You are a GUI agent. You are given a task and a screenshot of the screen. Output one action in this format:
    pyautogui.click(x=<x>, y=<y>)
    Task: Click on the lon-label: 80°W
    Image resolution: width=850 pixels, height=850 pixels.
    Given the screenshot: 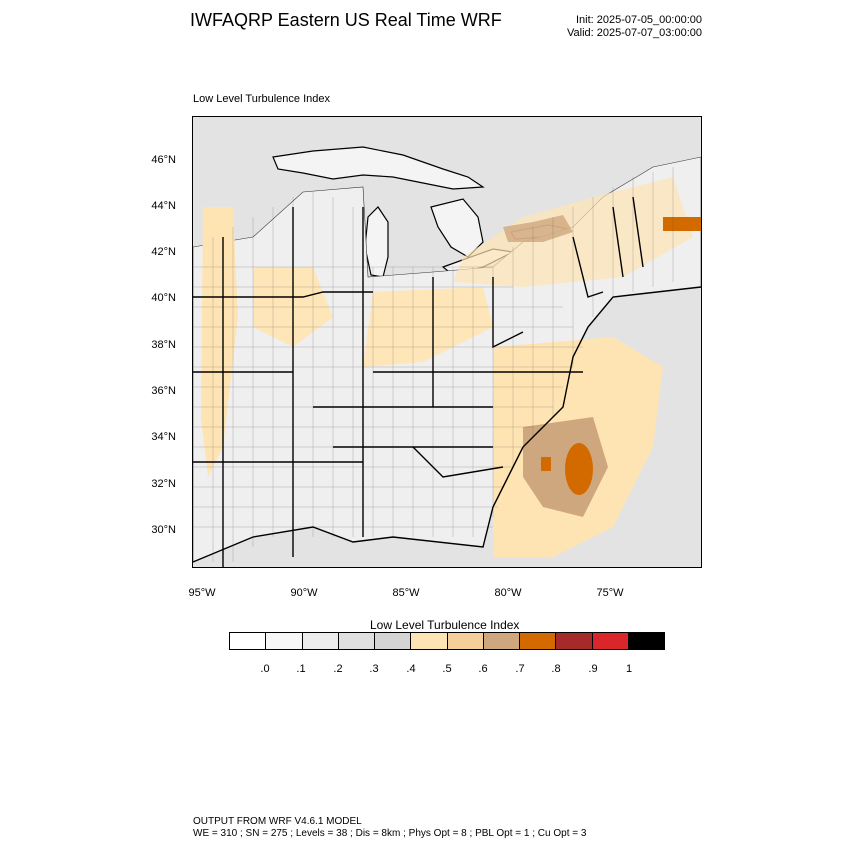 What is the action you would take?
    pyautogui.click(x=508, y=593)
    